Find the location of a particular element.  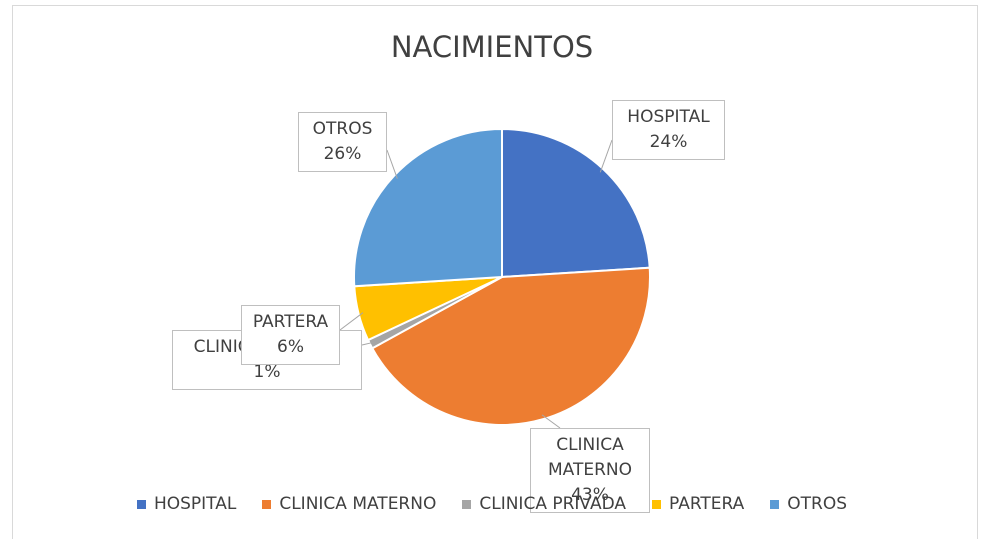

legend-label: HOSPITAL is located at coordinates (195, 504).